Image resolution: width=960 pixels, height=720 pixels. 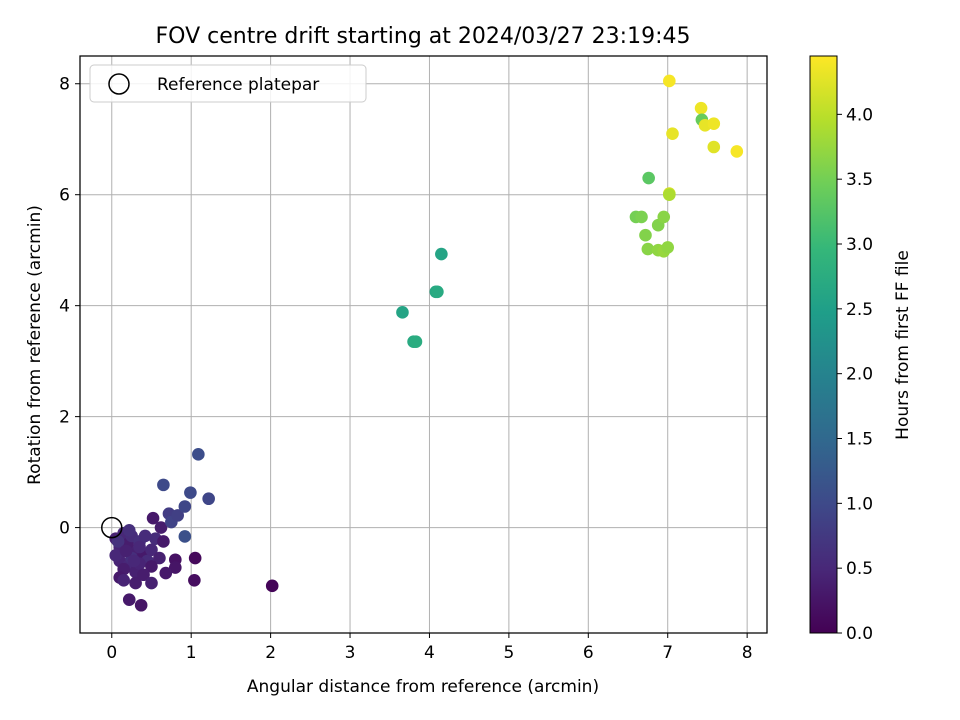 I want to click on reference-platepar-marker, so click(x=112, y=527).